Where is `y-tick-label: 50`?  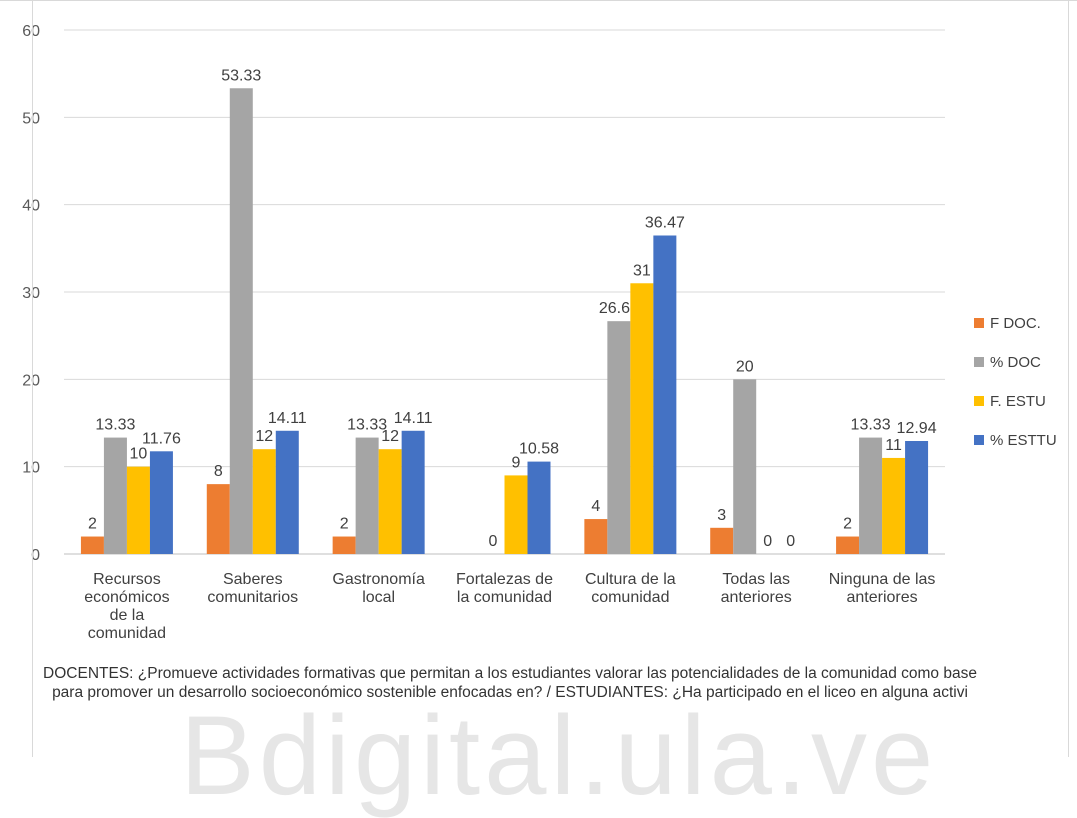 y-tick-label: 50 is located at coordinates (31, 118).